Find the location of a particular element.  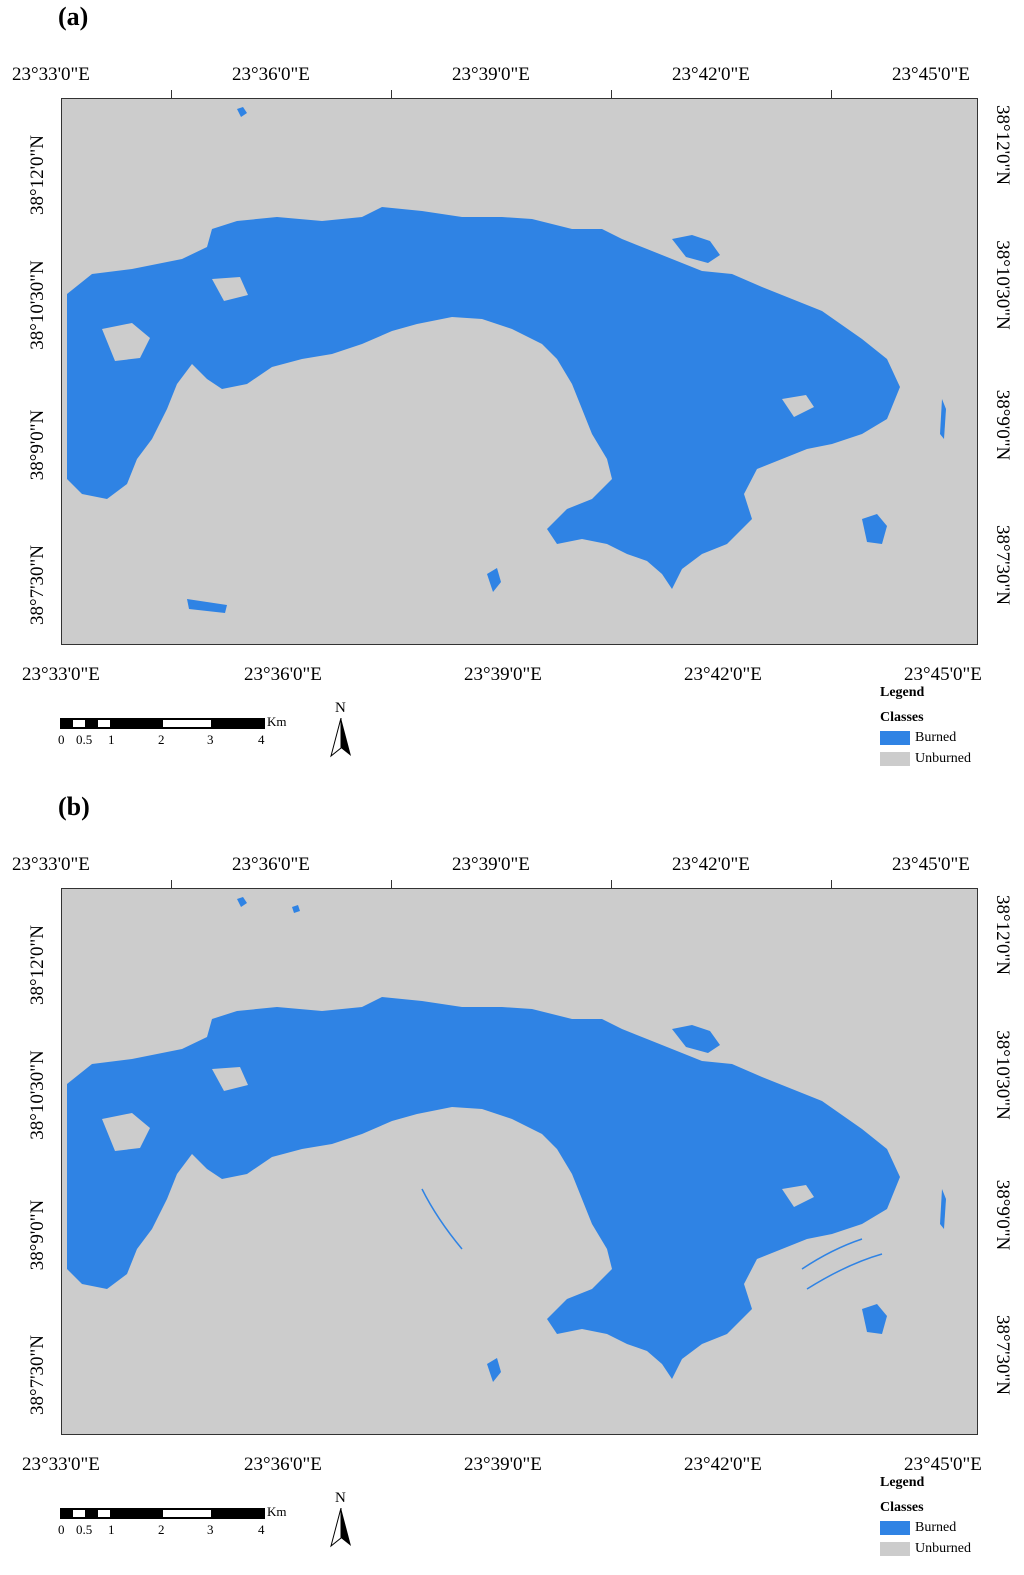

scale-label: 1 is located at coordinates (111, 739).